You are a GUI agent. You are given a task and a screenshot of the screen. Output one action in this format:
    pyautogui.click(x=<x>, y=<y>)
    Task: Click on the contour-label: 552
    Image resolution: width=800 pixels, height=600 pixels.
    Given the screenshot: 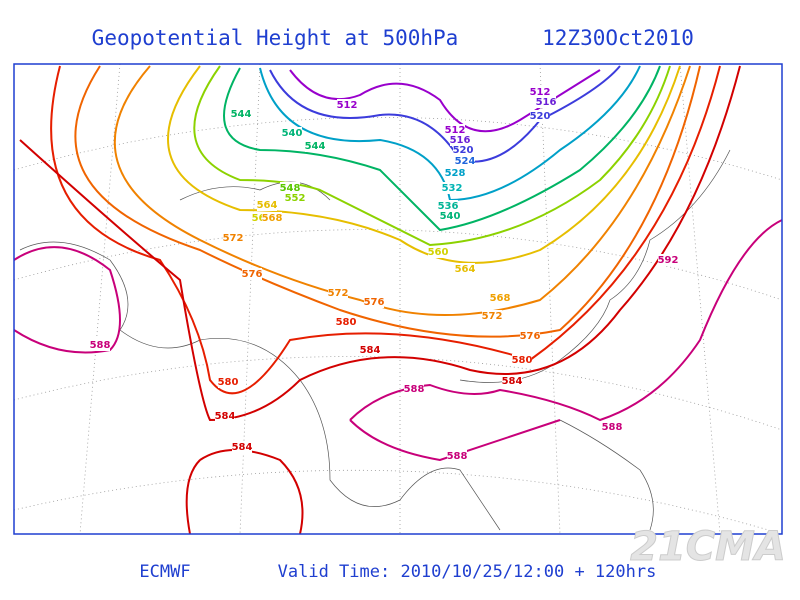 What is the action you would take?
    pyautogui.click(x=295, y=198)
    